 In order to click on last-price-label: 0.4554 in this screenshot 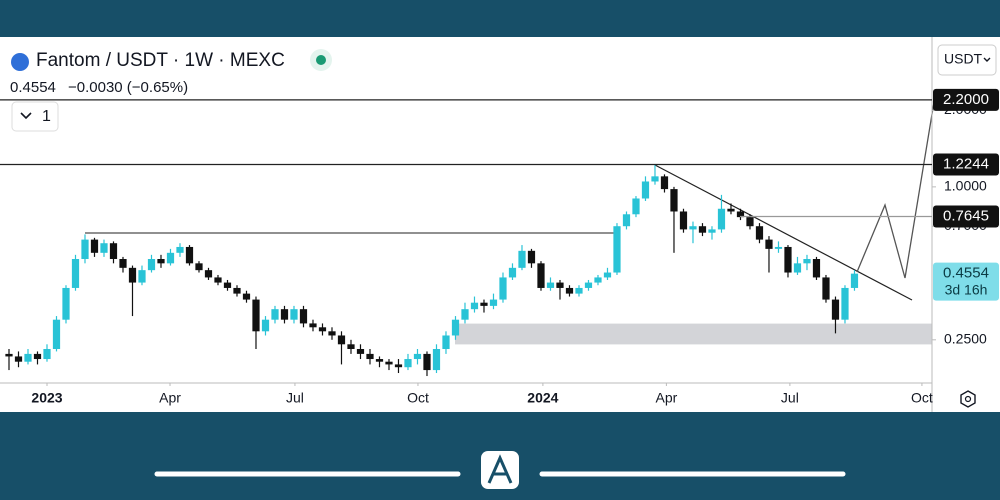, I will do `click(966, 273)`.